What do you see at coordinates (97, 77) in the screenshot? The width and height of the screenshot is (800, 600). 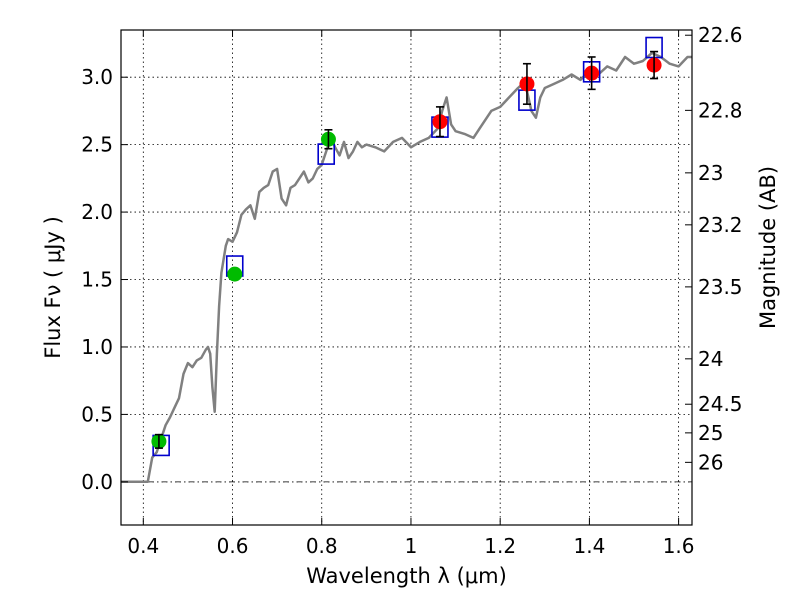 I see `y-tick-label: 3.0` at bounding box center [97, 77].